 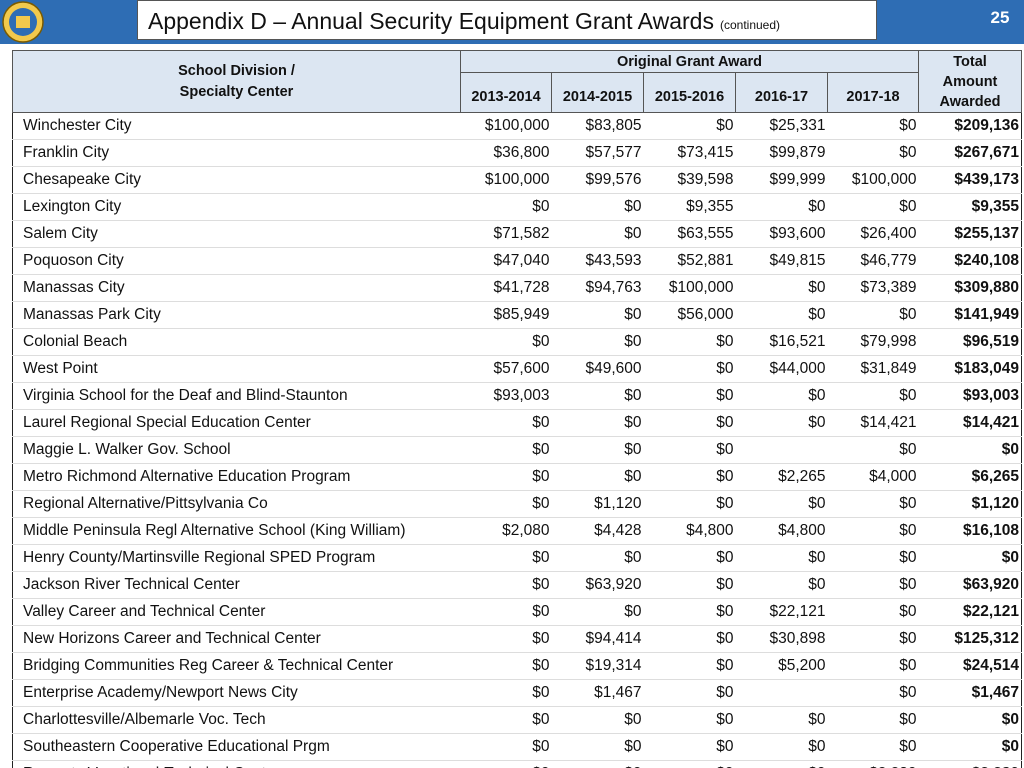 What do you see at coordinates (750, 25) in the screenshot?
I see `subtitle: (continued)` at bounding box center [750, 25].